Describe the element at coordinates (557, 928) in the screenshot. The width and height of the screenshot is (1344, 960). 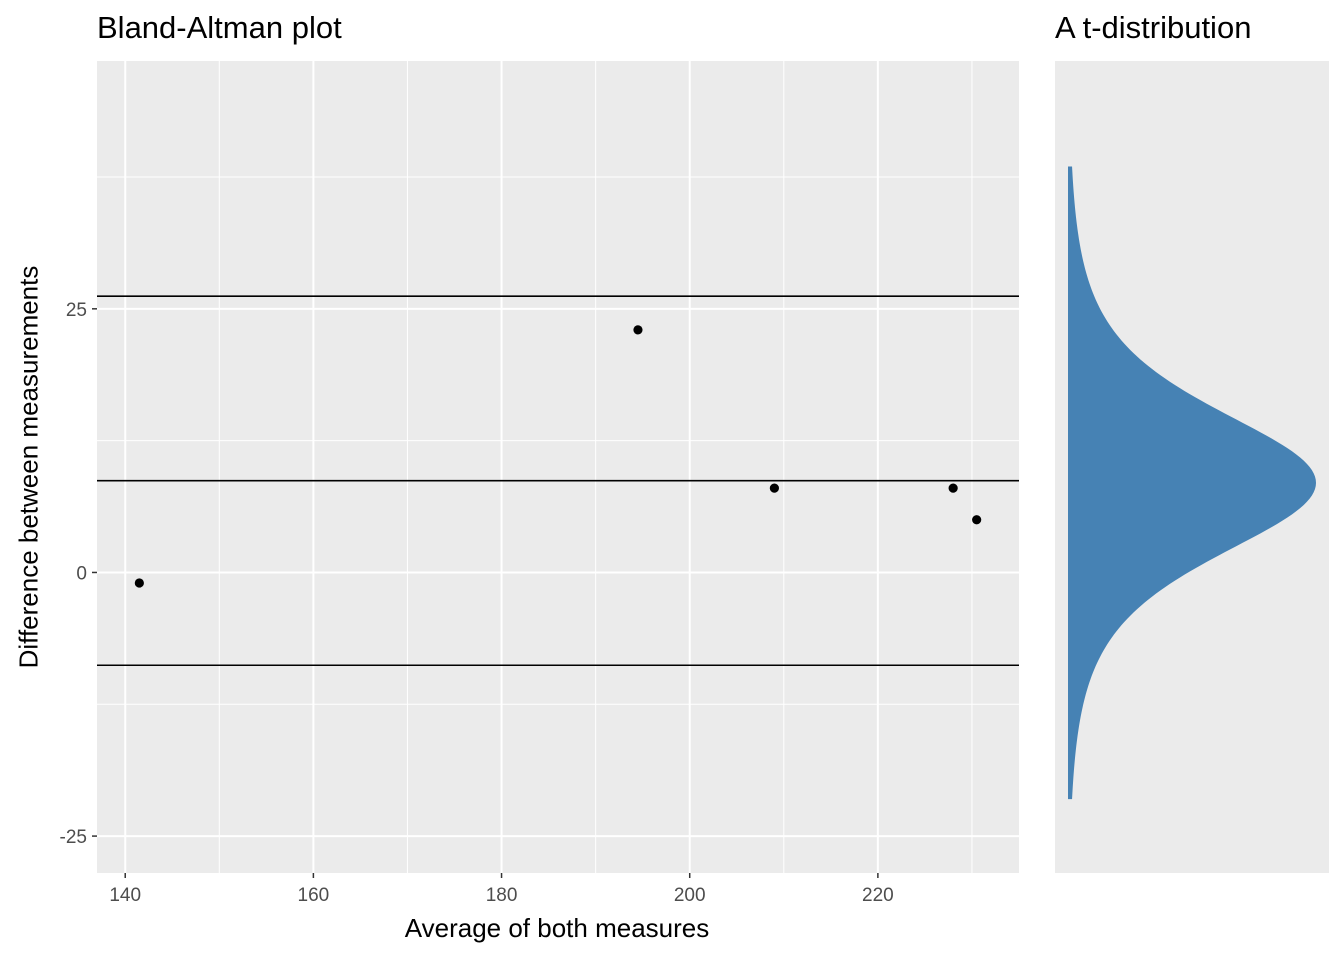
I see `x-axis-title: Average of both measures` at that location.